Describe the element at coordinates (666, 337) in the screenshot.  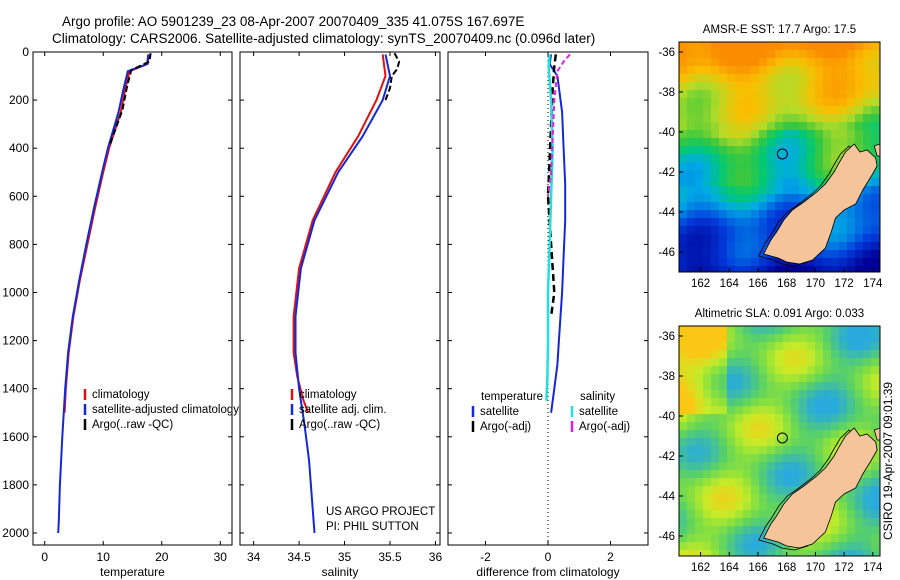
I see `map-y-tick-label: -36` at that location.